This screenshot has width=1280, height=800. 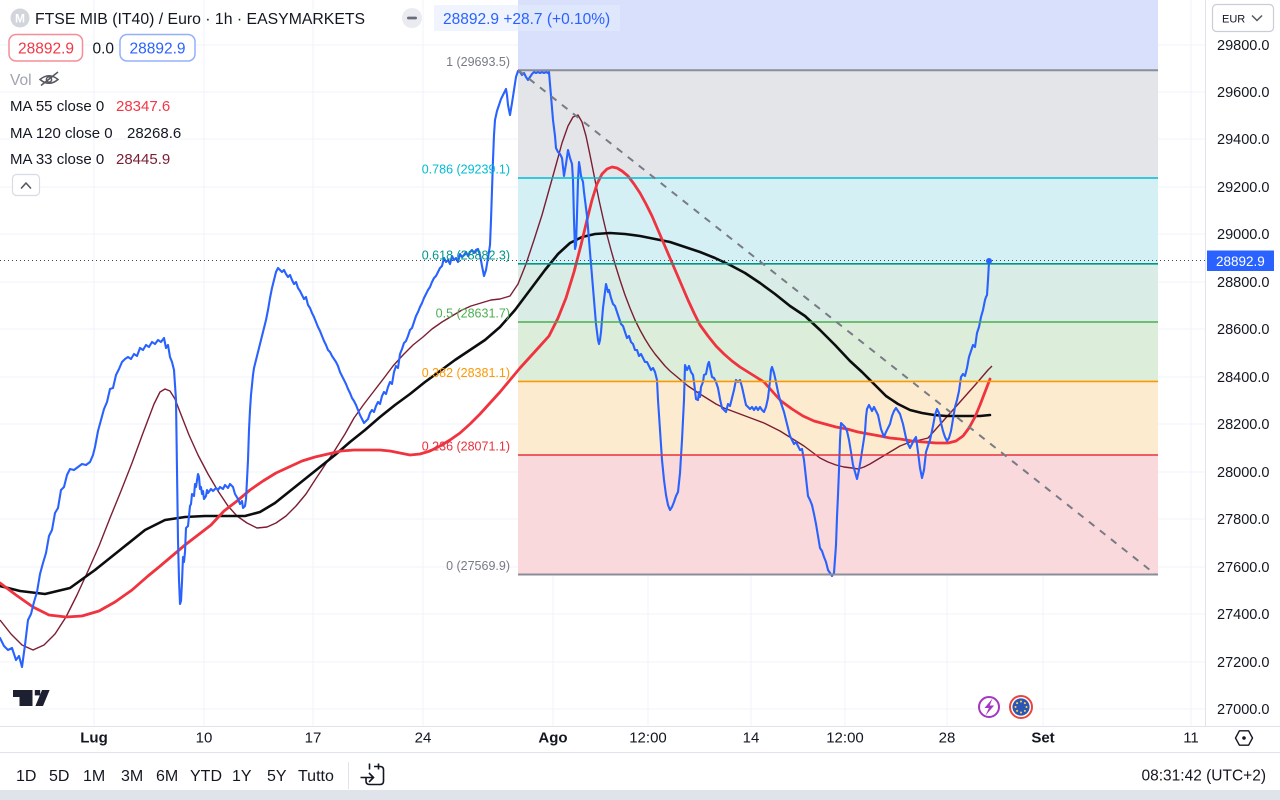 What do you see at coordinates (1243, 378) in the screenshot?
I see `svg-text: 28400.0` at bounding box center [1243, 378].